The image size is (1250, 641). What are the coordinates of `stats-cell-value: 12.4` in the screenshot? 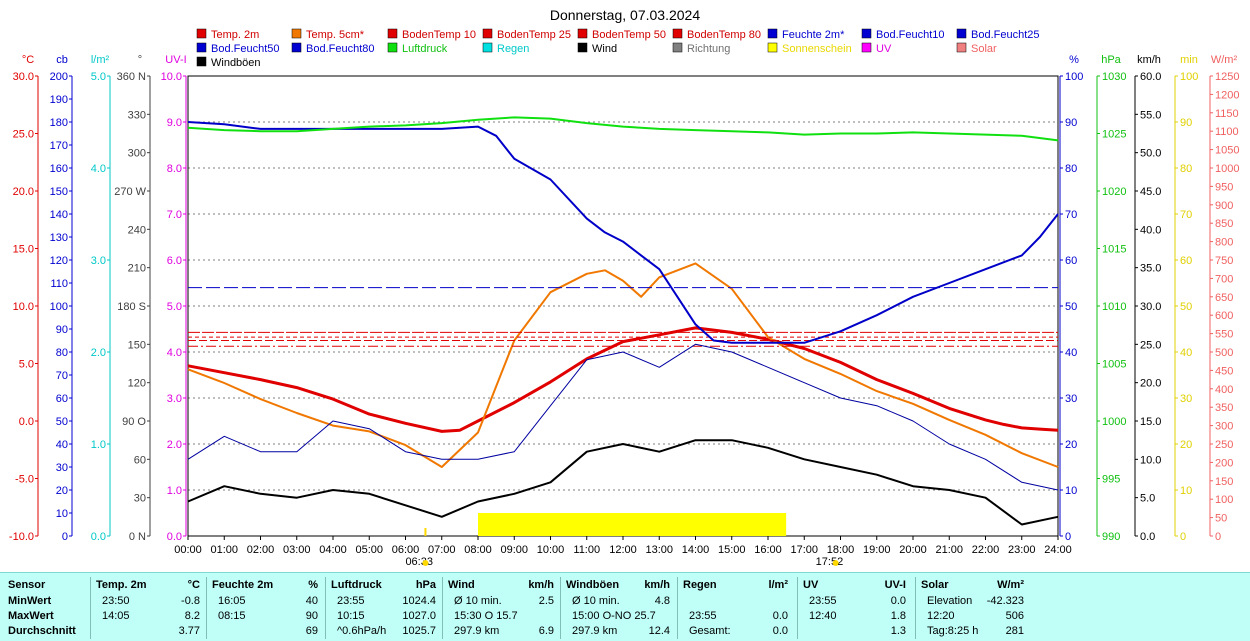 It's located at (659, 631).